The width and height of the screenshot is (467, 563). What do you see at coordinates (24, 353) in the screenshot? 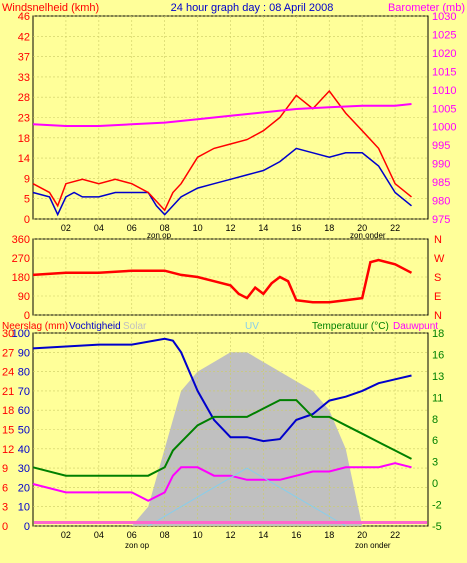
I see `humidity-tick-label: 90` at bounding box center [24, 353].